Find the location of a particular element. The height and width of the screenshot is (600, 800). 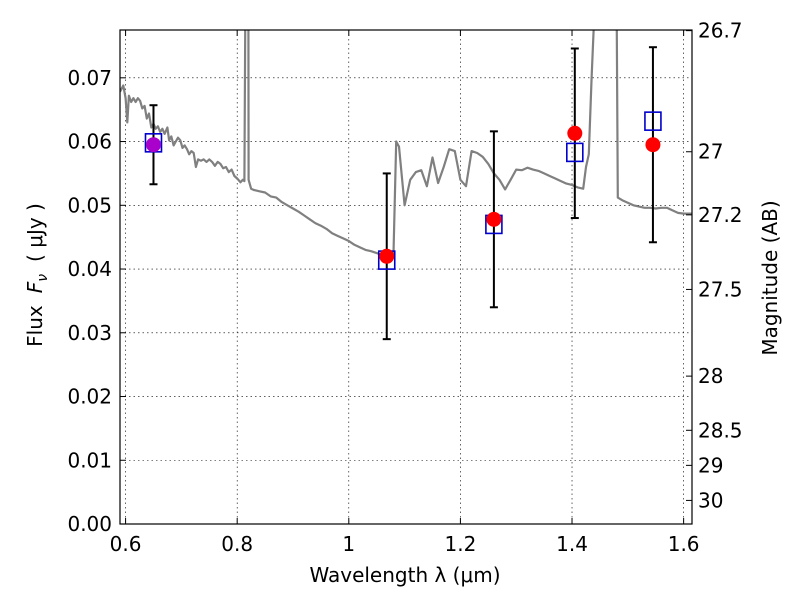

x-tick-label: 0.6 is located at coordinates (126, 544).